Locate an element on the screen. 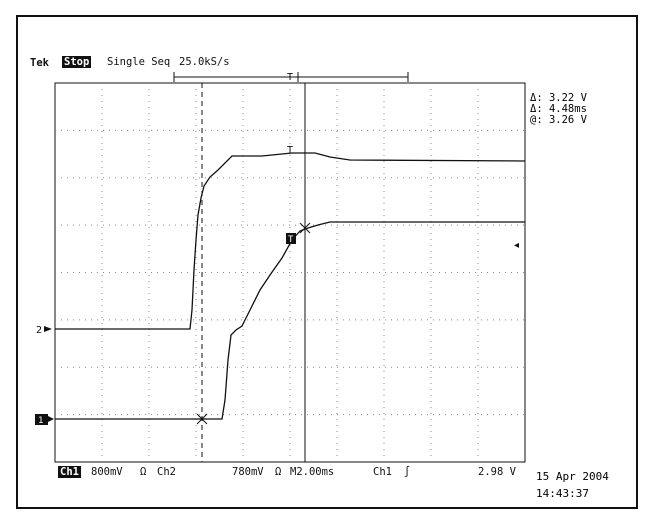  timestamp: 15 Apr 2004 14:43:37 is located at coordinates (572, 485).